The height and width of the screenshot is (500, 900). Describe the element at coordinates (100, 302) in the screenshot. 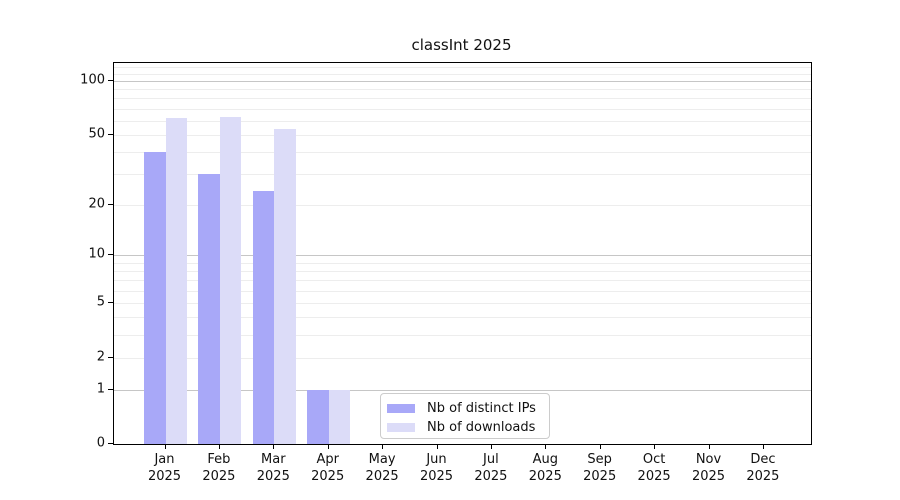

I see `y-tick-label-5: 5` at that location.